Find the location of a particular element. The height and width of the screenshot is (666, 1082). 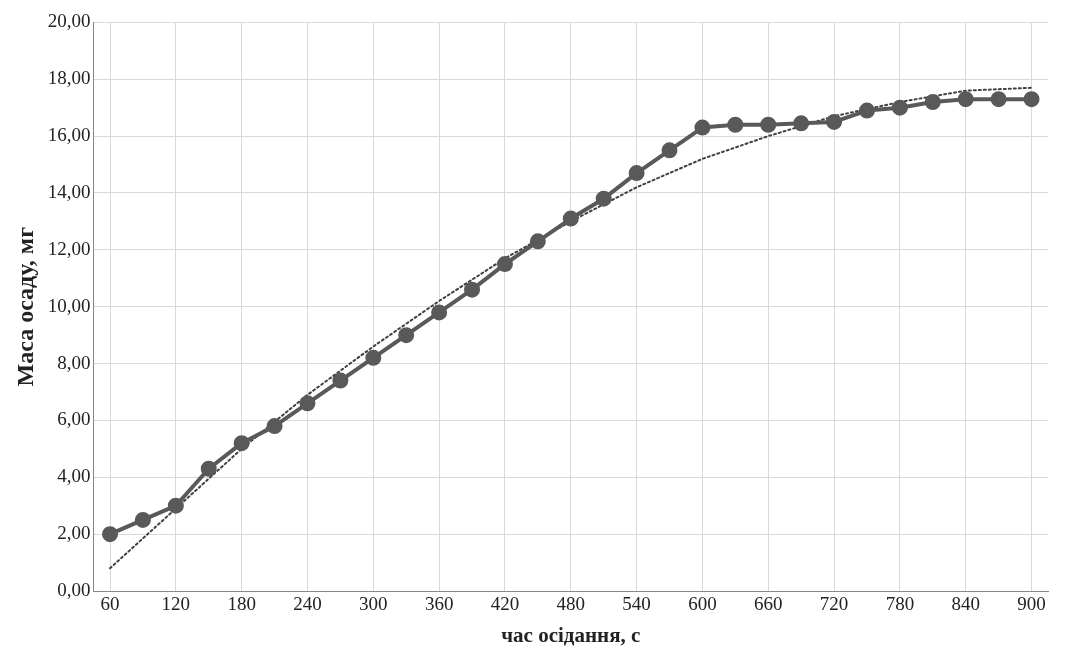

y-tick-label: 4,00 is located at coordinates (74, 476).